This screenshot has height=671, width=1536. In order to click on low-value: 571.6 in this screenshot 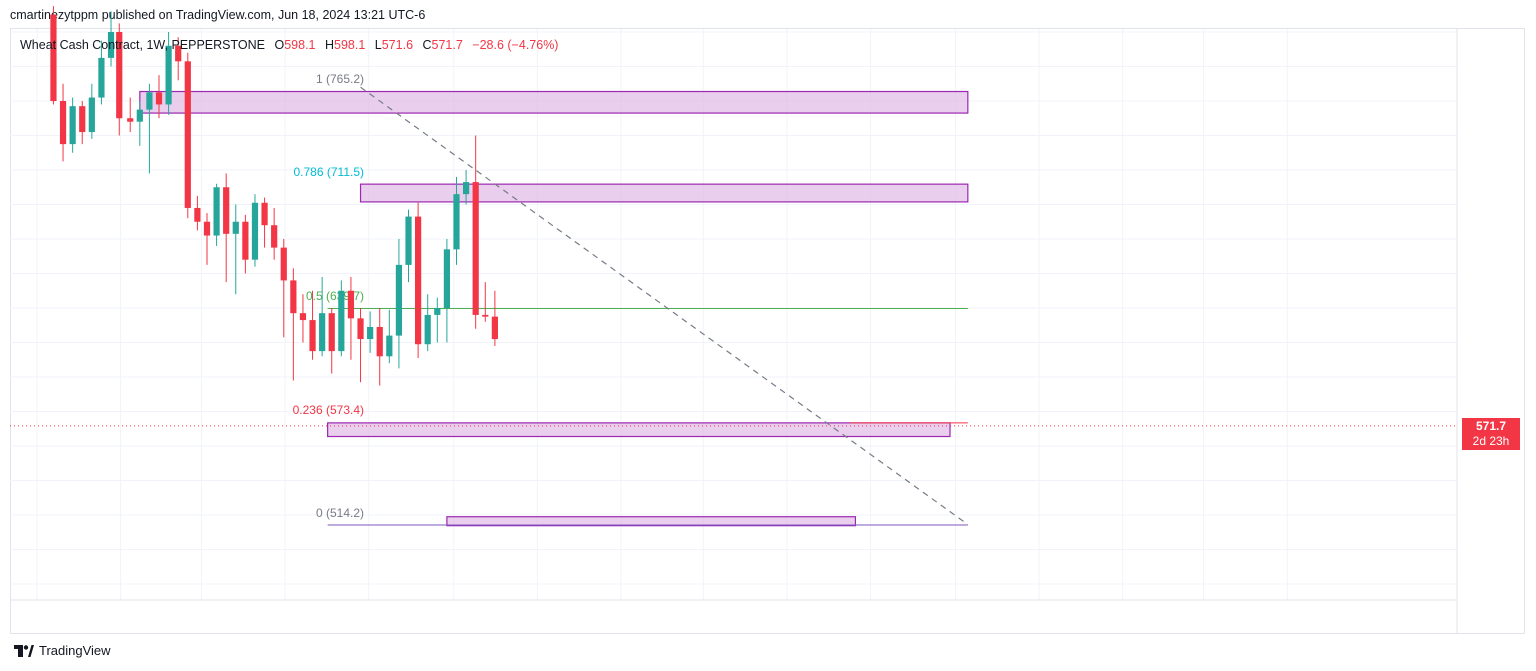, I will do `click(397, 45)`.